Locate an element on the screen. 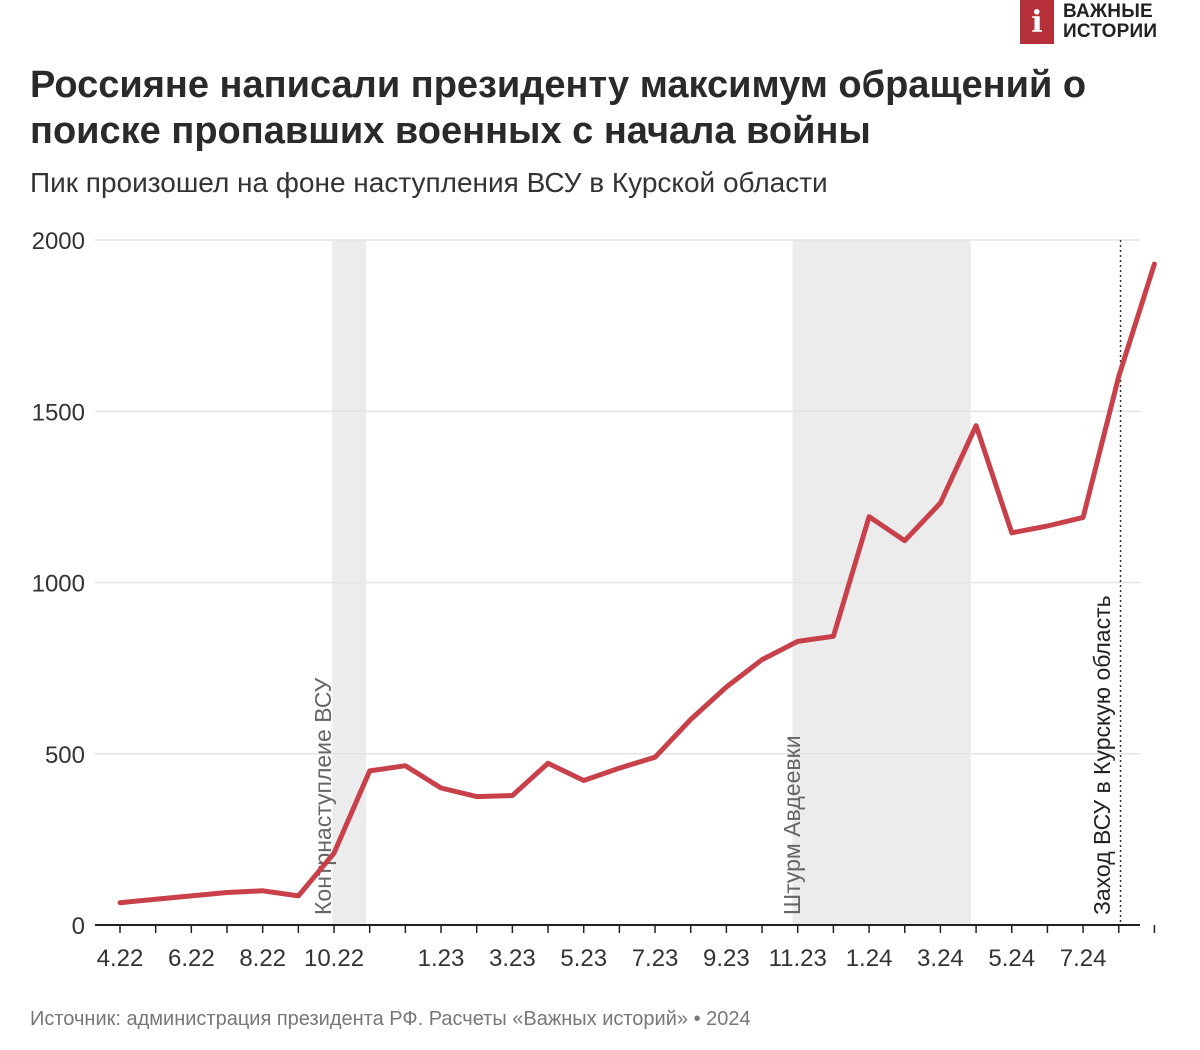  y-tick-label-0: 0 is located at coordinates (78, 926).